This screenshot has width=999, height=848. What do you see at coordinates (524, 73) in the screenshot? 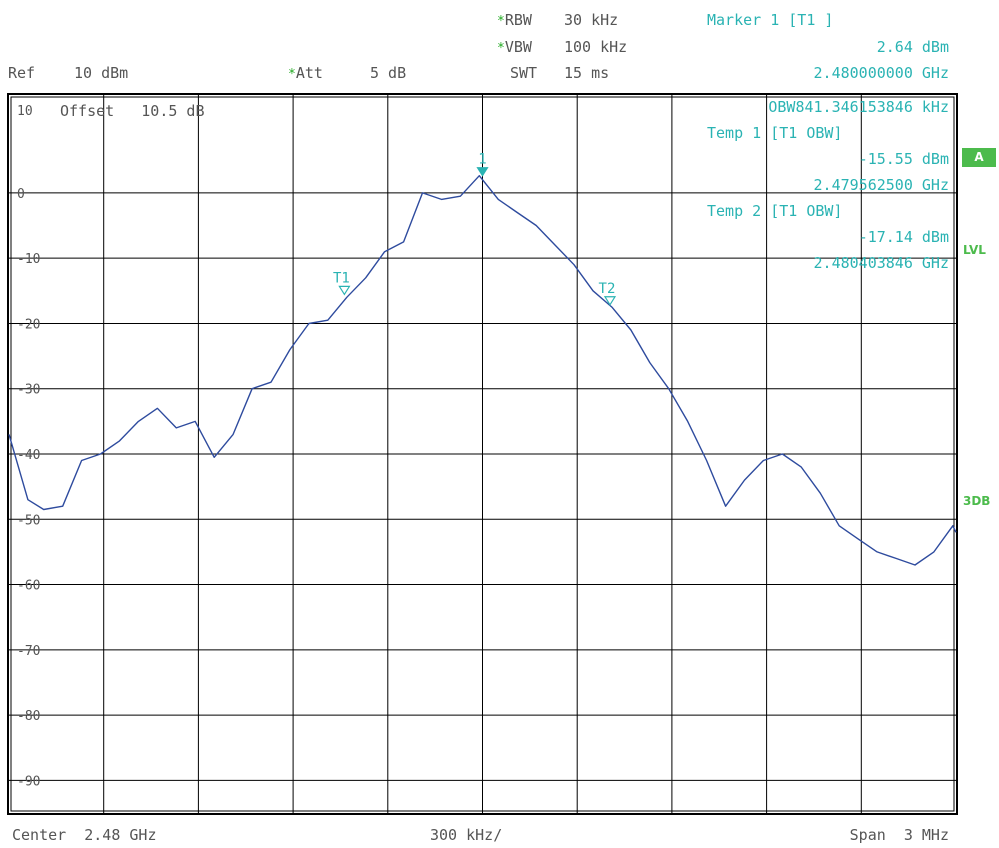
I see `swt-label: SWT` at bounding box center [524, 73].